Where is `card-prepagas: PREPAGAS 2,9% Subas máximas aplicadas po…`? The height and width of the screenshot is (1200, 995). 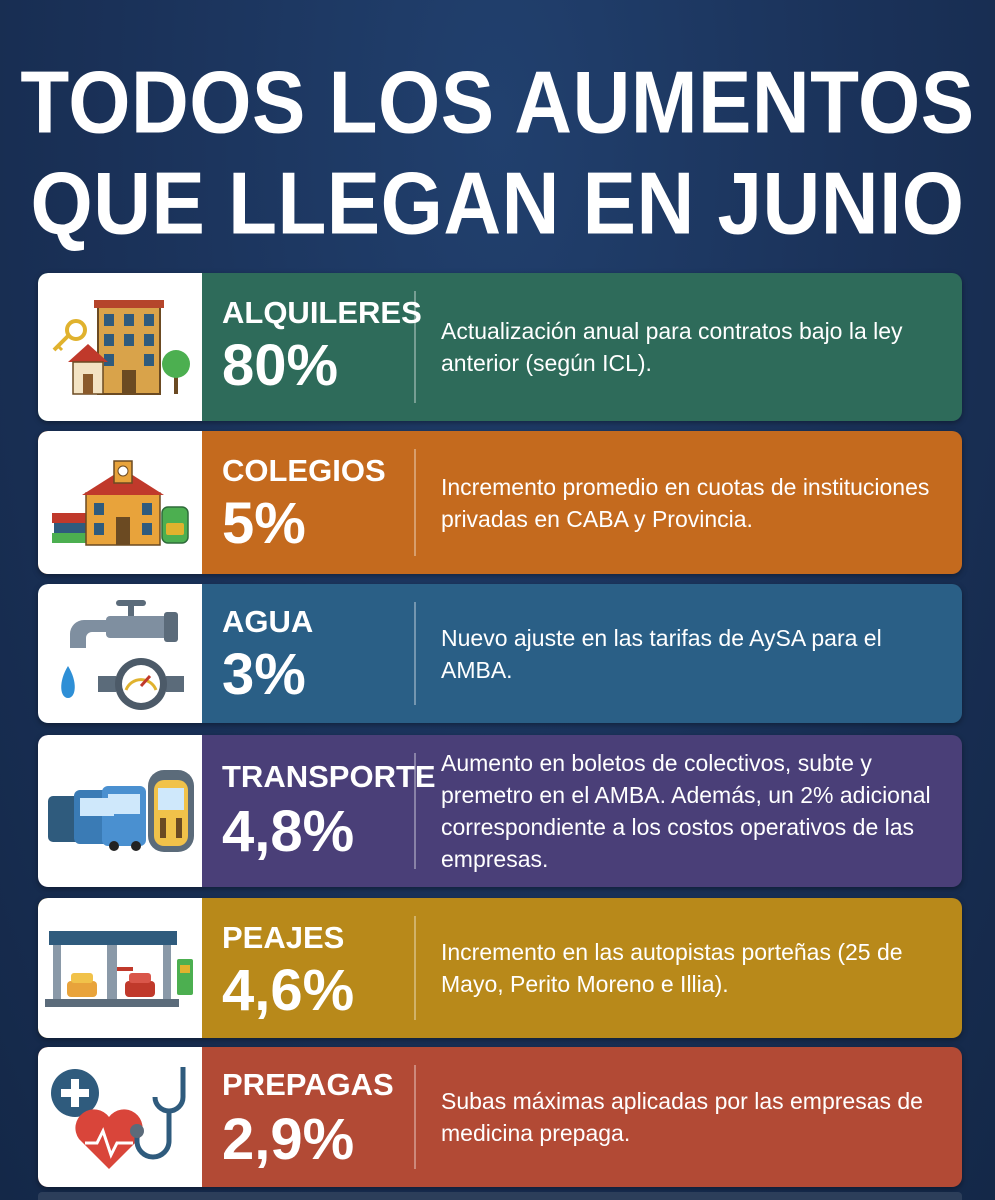 card-prepagas: PREPAGAS 2,9% Subas máximas aplicadas po… is located at coordinates (500, 1117).